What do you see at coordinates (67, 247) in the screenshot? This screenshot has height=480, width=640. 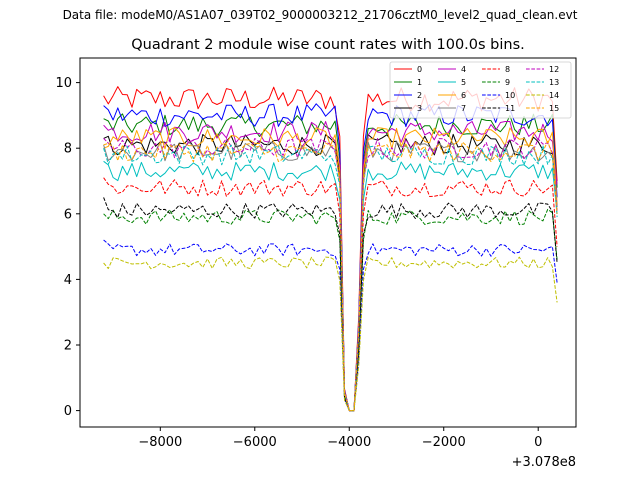 I see `y-axis: 0 2 4 6 8 10` at bounding box center [67, 247].